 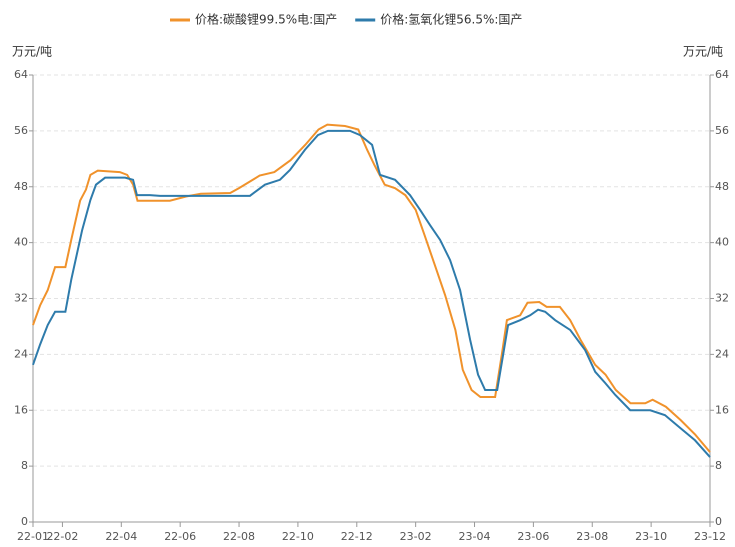 I want to click on legend-label: 价格:氢氧化锂56.5%:国产, so click(x=451, y=19).